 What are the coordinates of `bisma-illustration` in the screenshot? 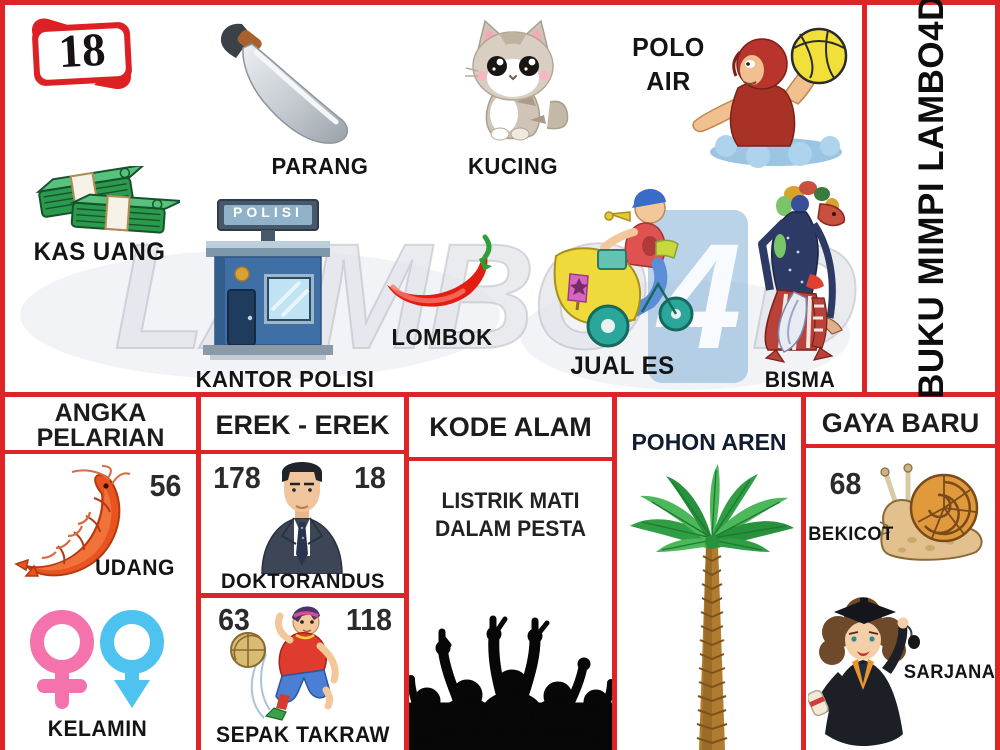 It's located at (800, 274).